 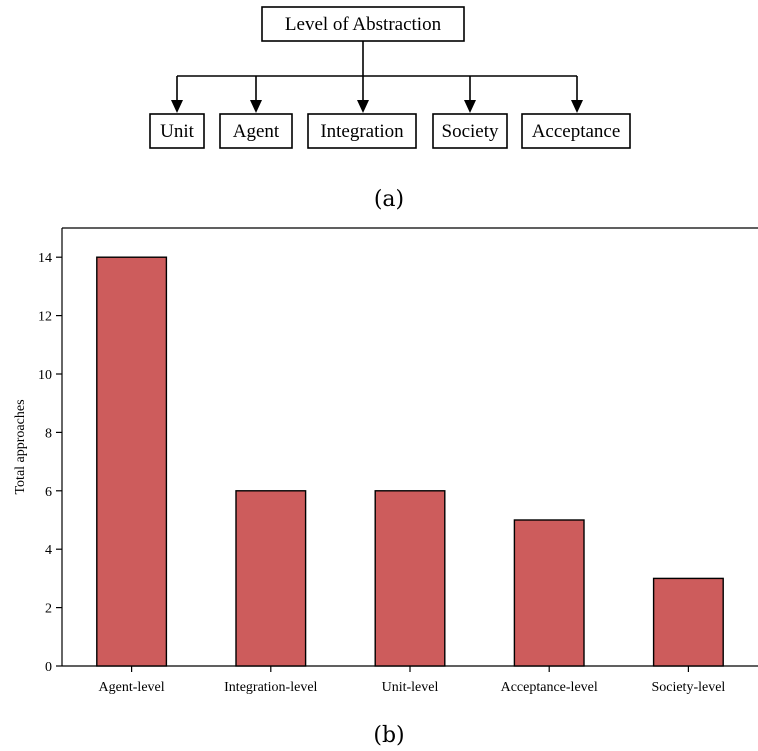 What do you see at coordinates (48, 550) in the screenshot?
I see `y-tick-label: 4` at bounding box center [48, 550].